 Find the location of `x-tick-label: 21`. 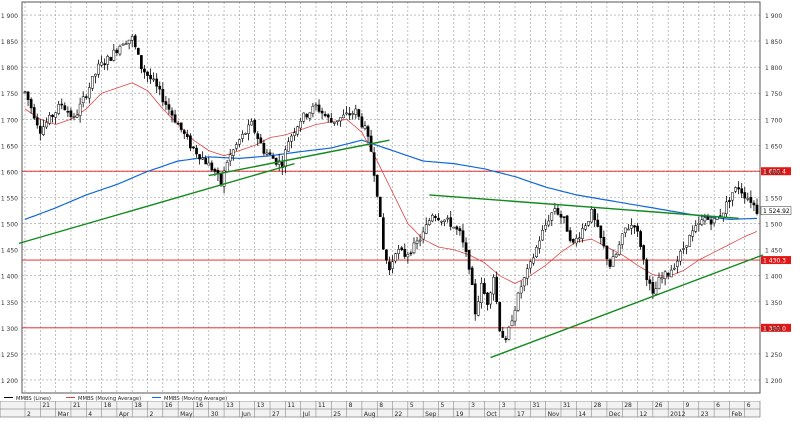

x-tick-label: 21 is located at coordinates (77, 405).